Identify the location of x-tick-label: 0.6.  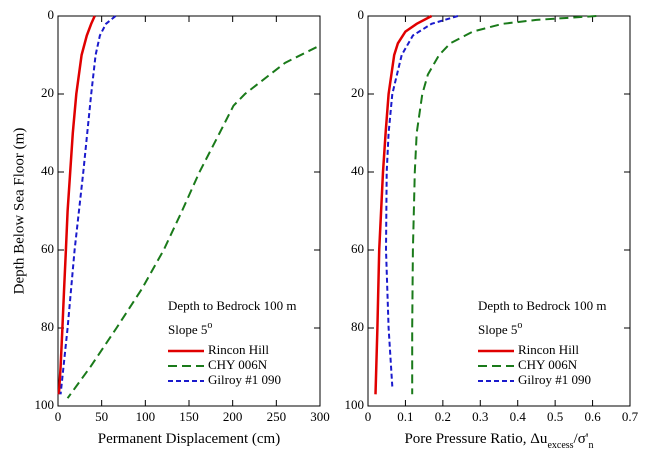
(592, 416).